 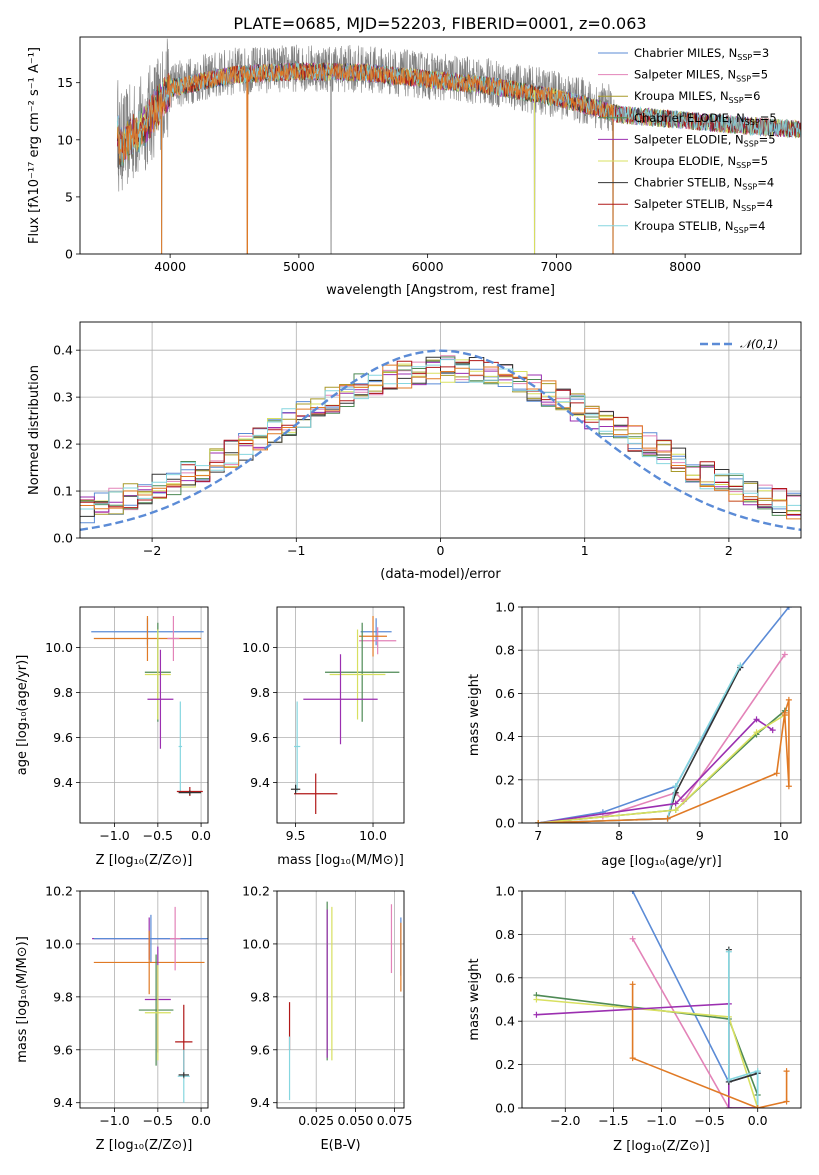 What do you see at coordinates (340, 1145) in the screenshot?
I see `x-axis-label: E(B-V)` at bounding box center [340, 1145].